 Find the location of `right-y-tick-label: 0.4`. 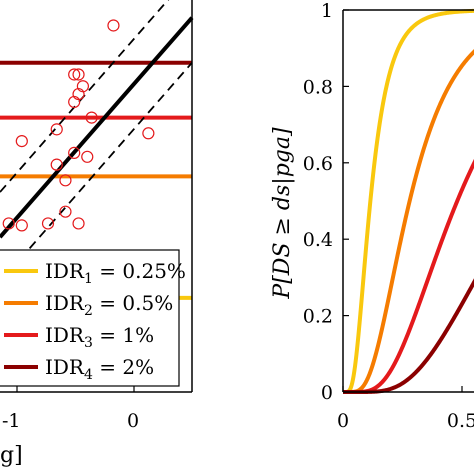

right-y-tick-label: 0.4 is located at coordinates (318, 240).